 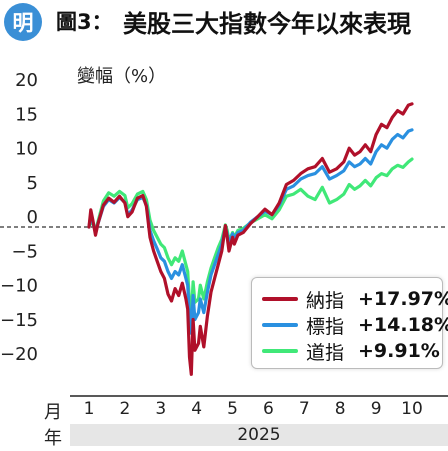 What do you see at coordinates (280, 325) in the screenshot?
I see `legend-swatch-sp500` at bounding box center [280, 325].